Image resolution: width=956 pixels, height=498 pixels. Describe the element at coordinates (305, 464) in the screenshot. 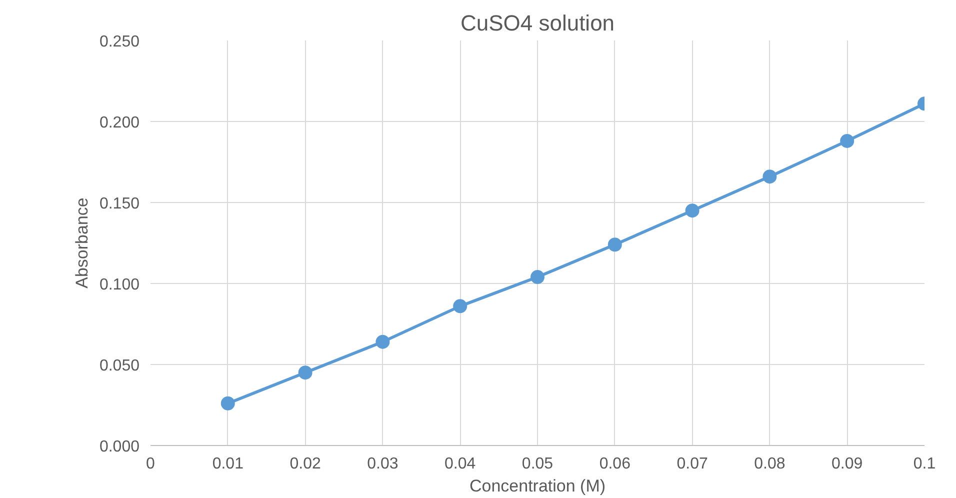

I see `x-tick-label: 0.02` at that location.